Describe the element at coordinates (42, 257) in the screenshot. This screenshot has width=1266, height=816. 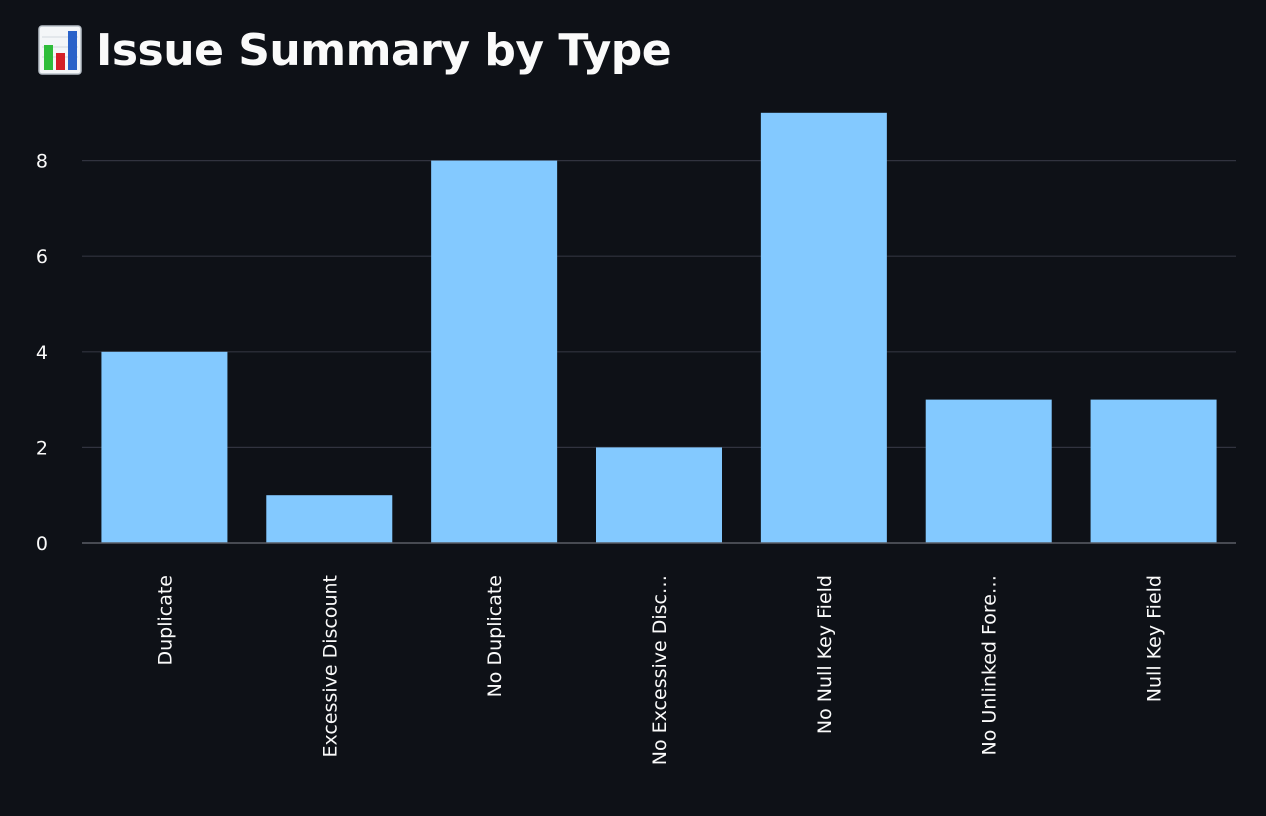
I see `y-tick-label: 6` at that location.